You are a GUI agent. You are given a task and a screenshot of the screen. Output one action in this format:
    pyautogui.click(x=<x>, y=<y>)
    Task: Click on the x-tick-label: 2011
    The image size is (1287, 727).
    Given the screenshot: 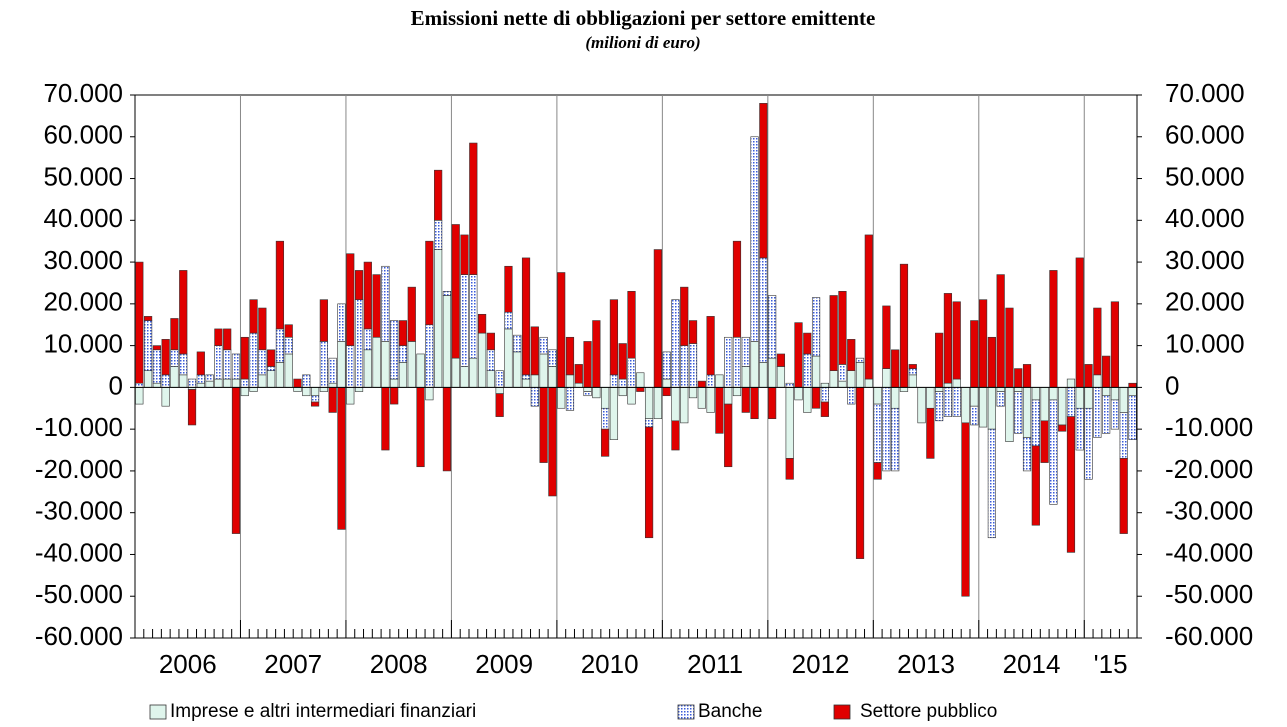 What is the action you would take?
    pyautogui.click(x=715, y=664)
    